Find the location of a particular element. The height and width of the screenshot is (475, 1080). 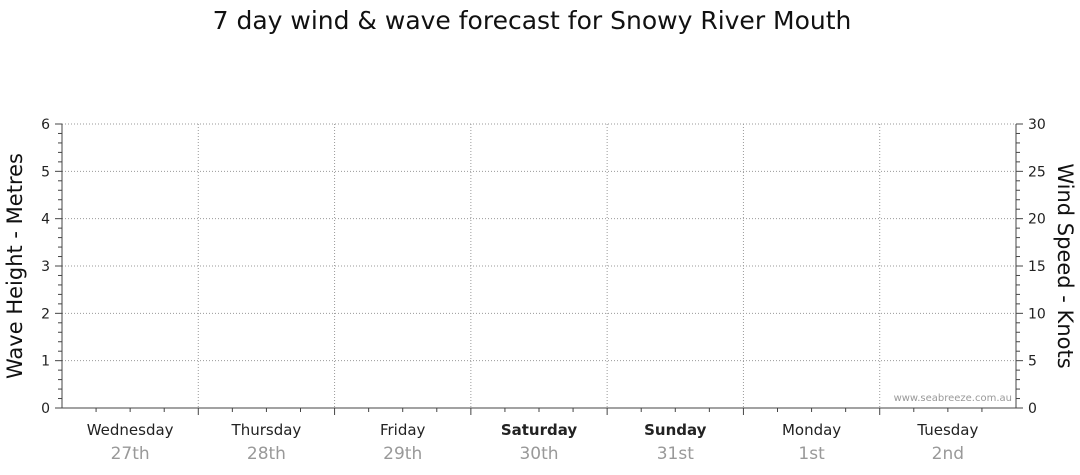

day-name-label: Friday is located at coordinates (403, 430).